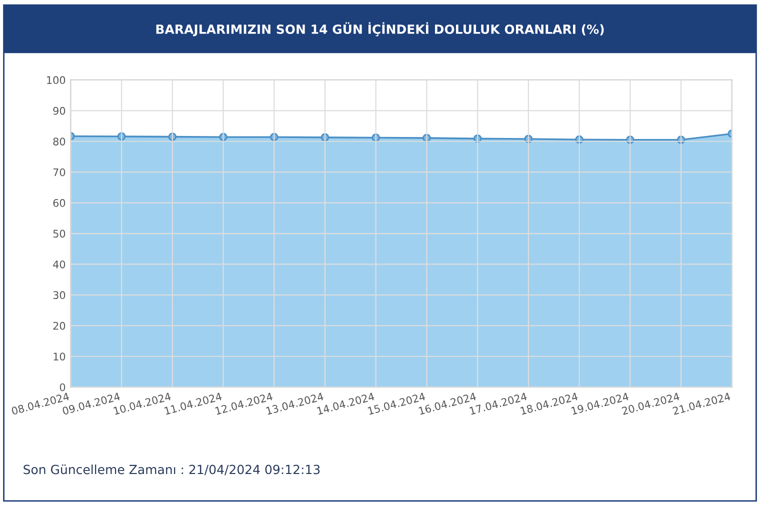 This screenshot has width=760, height=506. Describe the element at coordinates (56, 80) in the screenshot. I see `y-tick-label: 100` at that location.